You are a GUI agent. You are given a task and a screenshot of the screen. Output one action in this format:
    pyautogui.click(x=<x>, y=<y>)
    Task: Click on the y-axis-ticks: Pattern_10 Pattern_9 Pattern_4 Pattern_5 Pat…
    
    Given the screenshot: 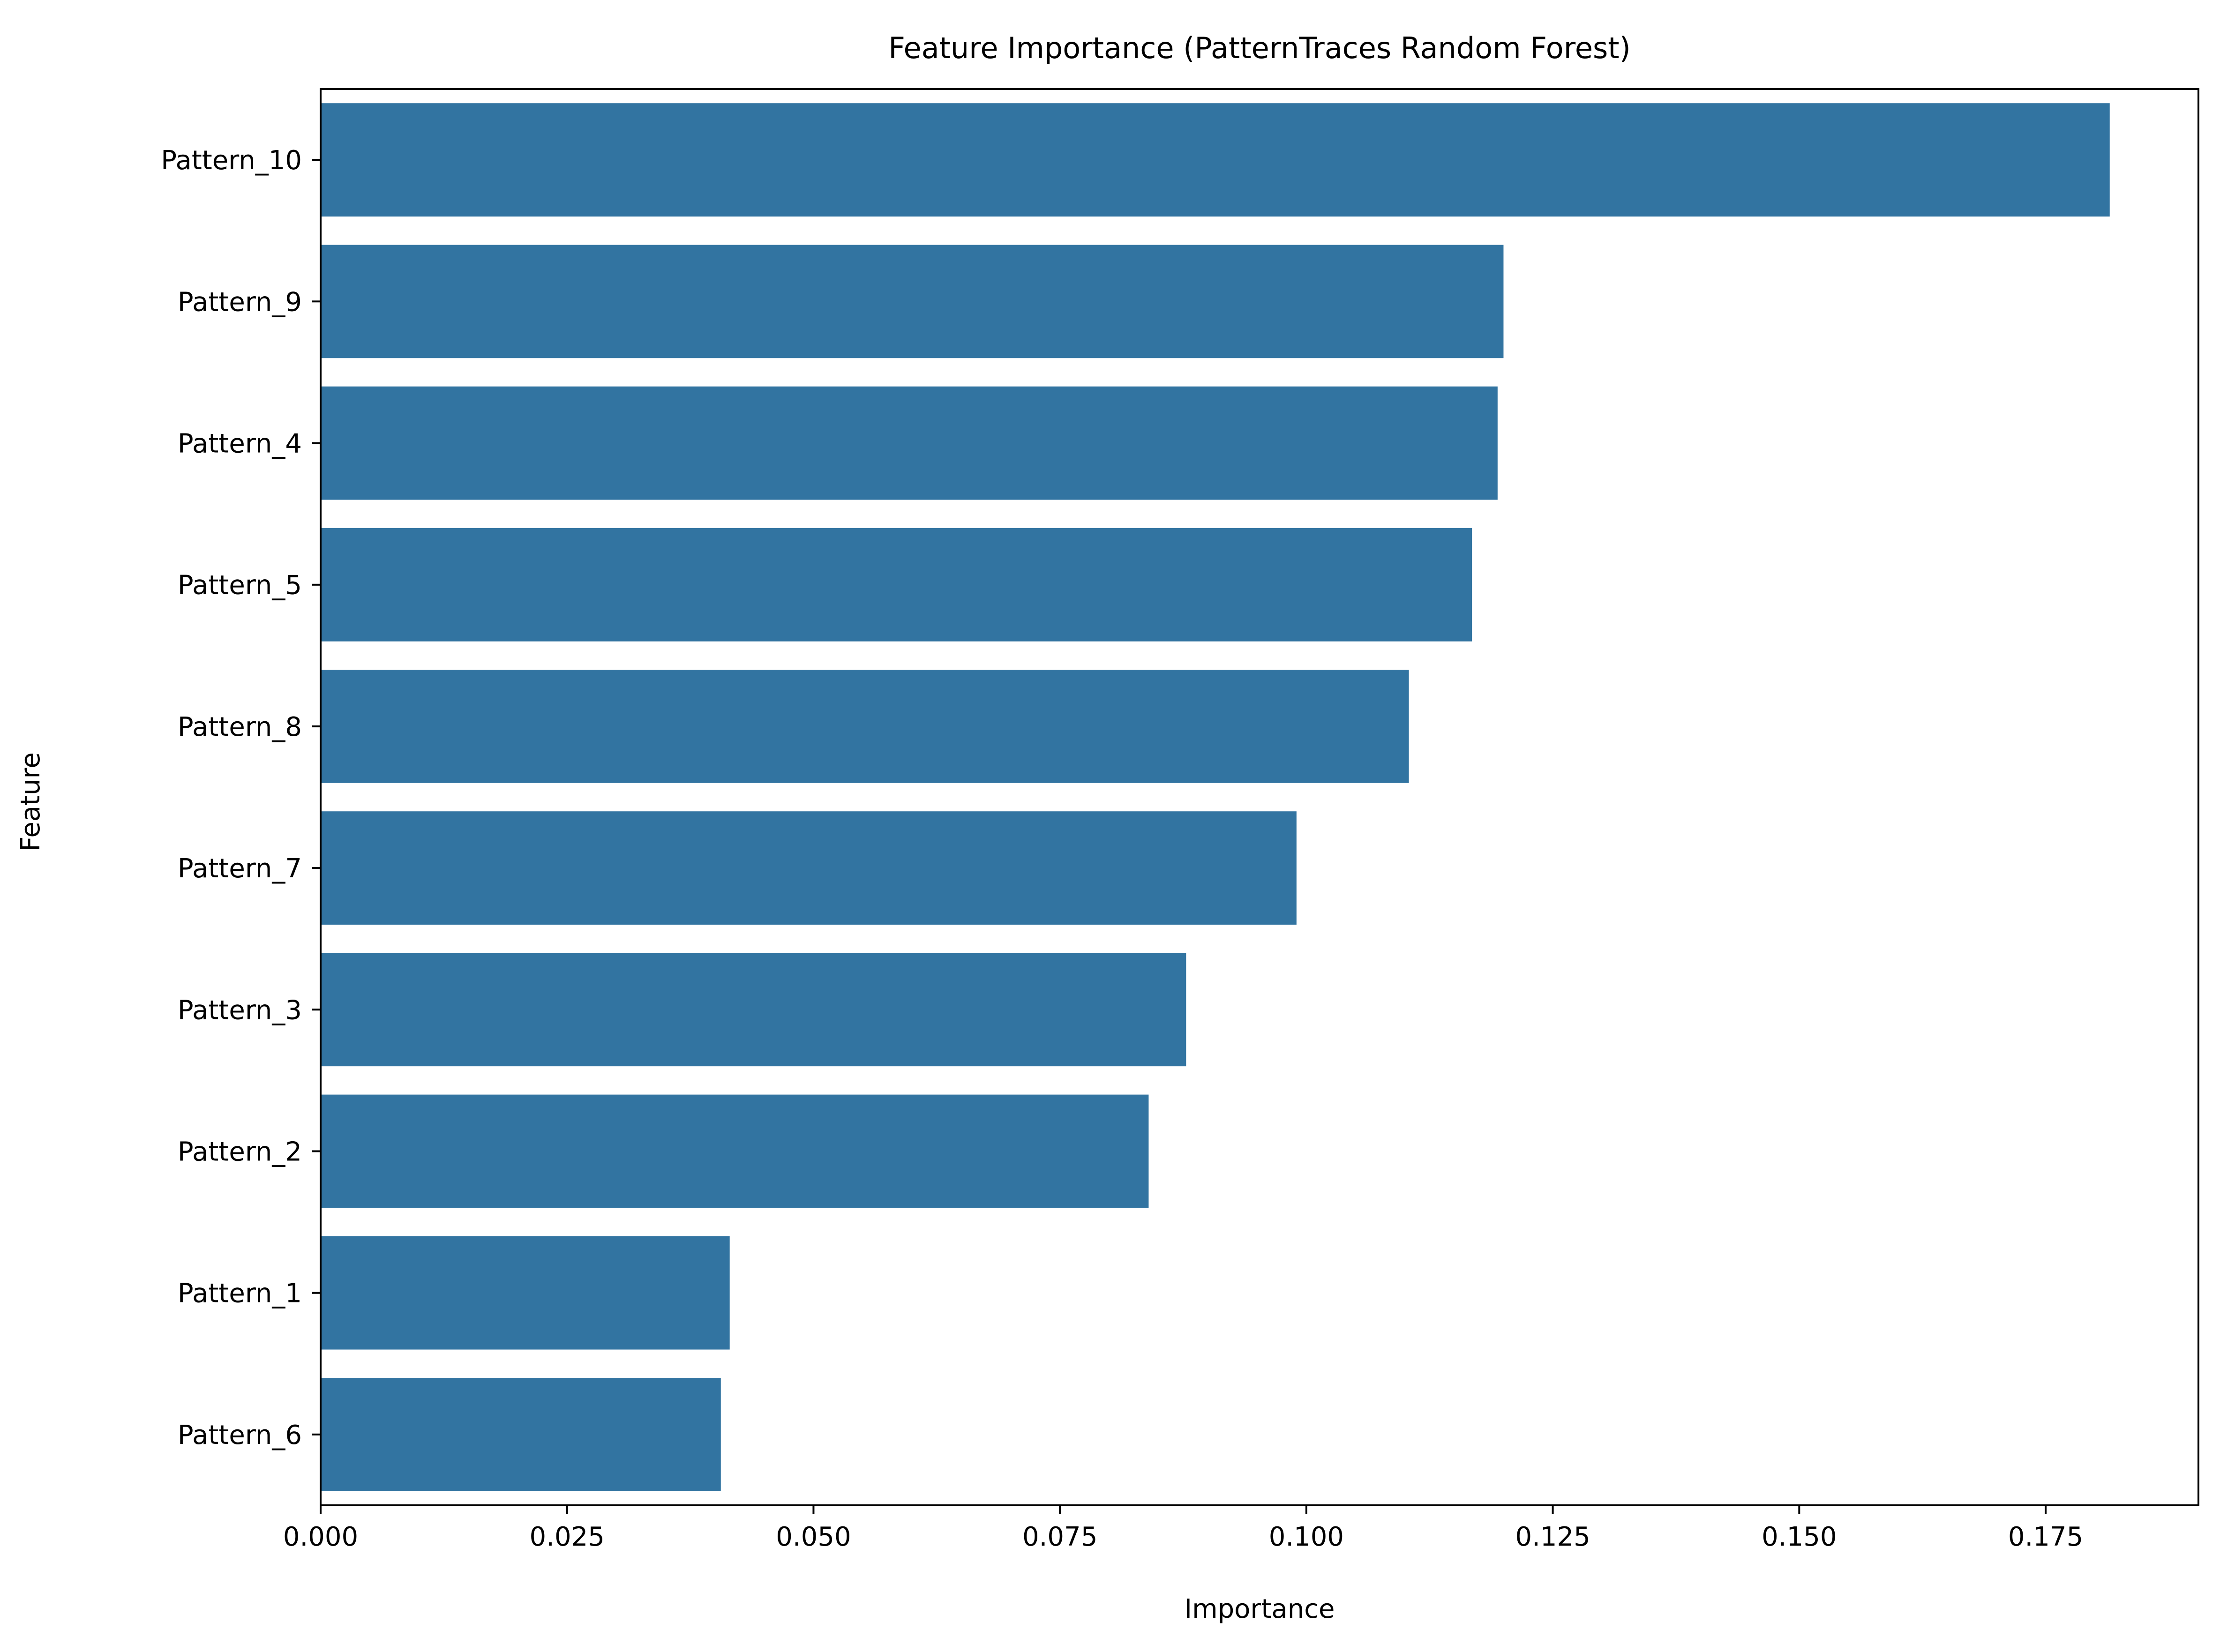 What is the action you would take?
    pyautogui.click(x=241, y=798)
    